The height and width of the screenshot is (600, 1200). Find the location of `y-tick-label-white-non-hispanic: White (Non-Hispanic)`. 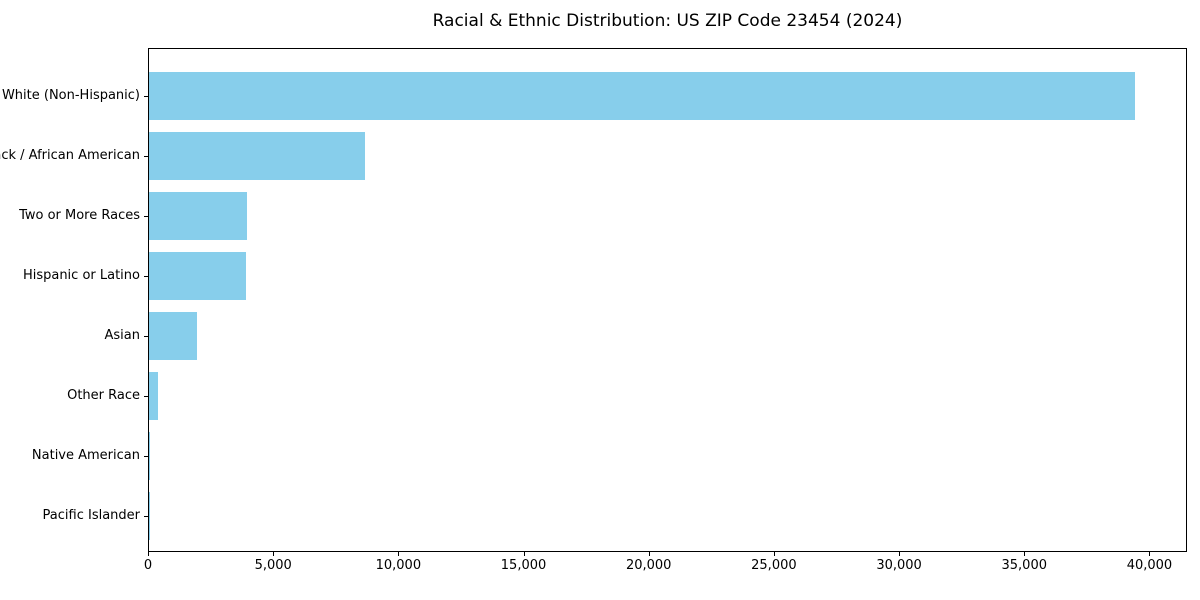

y-tick-label-white-non-hispanic: White (Non-Hispanic) is located at coordinates (70, 95).